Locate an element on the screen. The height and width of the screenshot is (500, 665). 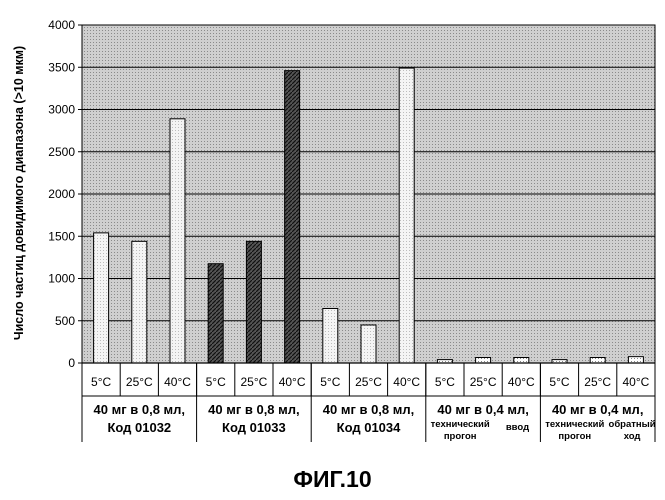
y-axis-ticks: 0 500 1000 1500 2000 2500 3000 3500 4000 is located at coordinates (65, 194).